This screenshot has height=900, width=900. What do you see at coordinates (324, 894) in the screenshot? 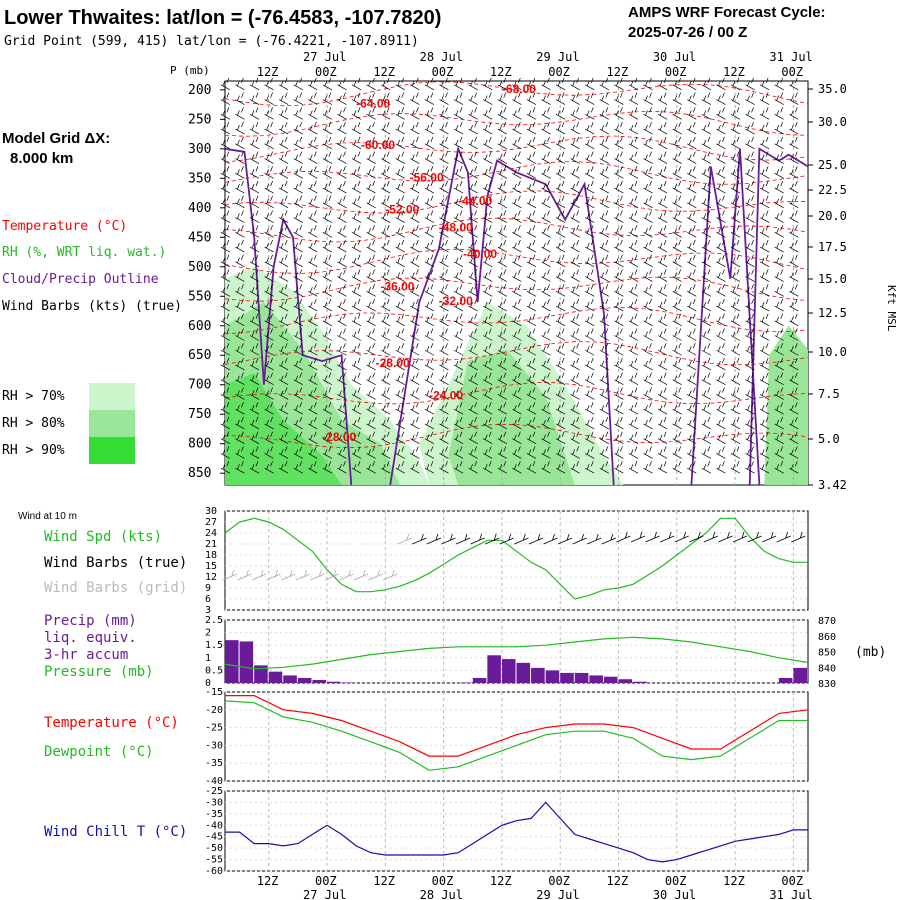
I see `bottom-date-label: 27 Jul` at bounding box center [324, 894].